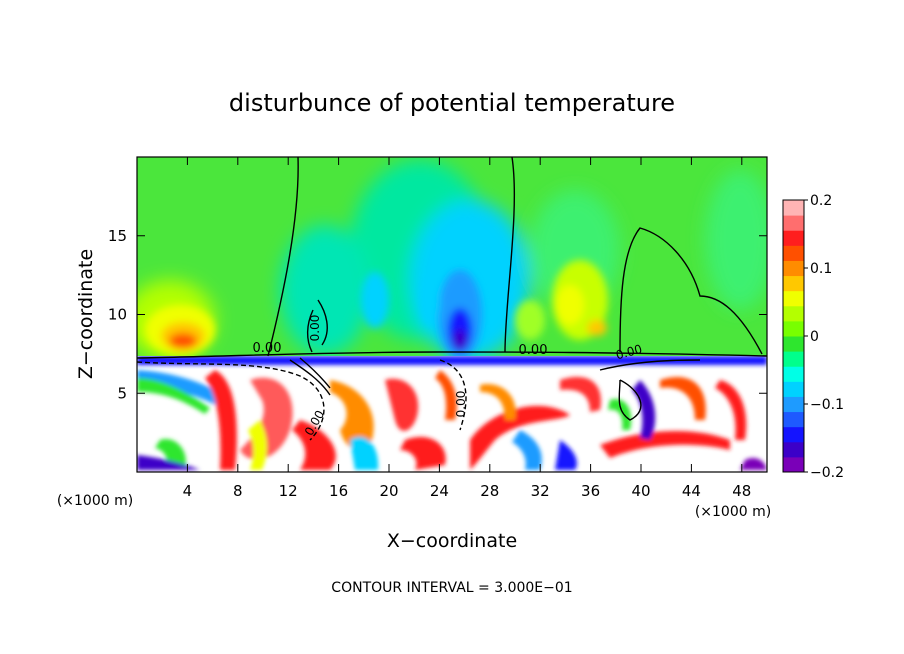 The image size is (904, 654). I want to click on x-tick-label: 44, so click(691, 491).